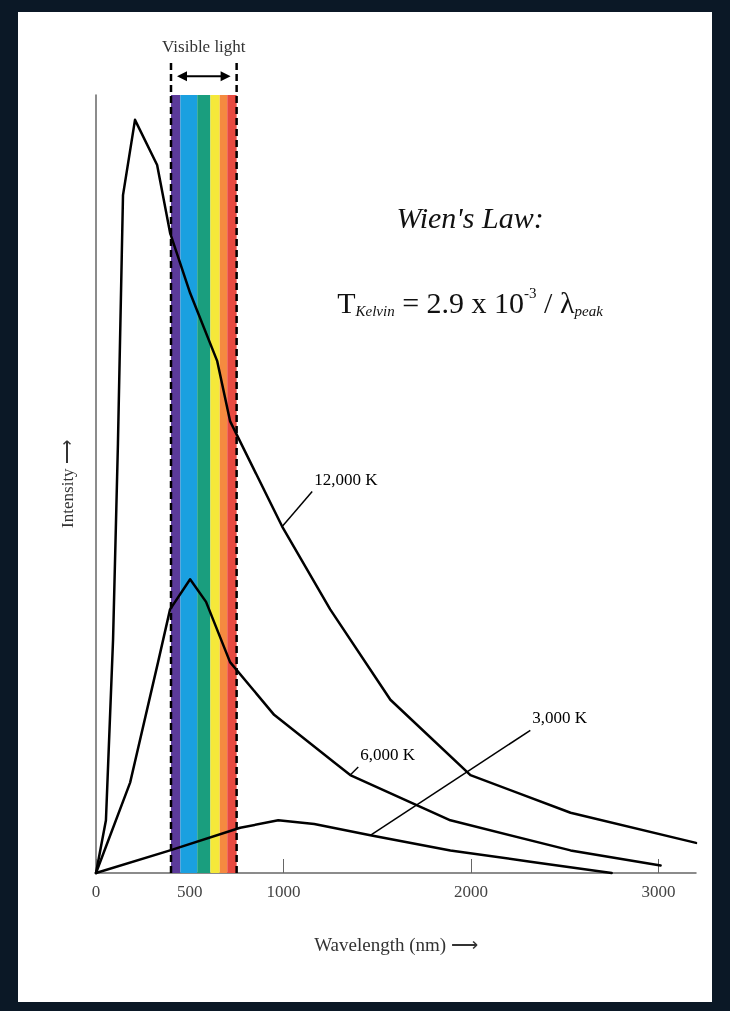 This screenshot has height=1011, width=730. Describe the element at coordinates (396, 945) in the screenshot. I see `x-axis-title: Wavelength (nm) ⟶` at that location.